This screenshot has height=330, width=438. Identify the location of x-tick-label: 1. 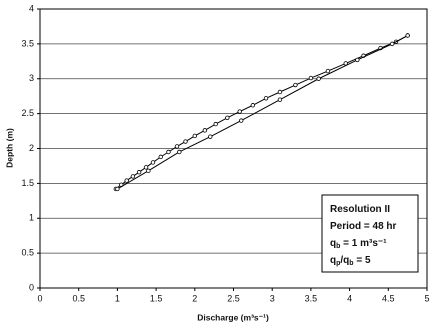
(117, 298).